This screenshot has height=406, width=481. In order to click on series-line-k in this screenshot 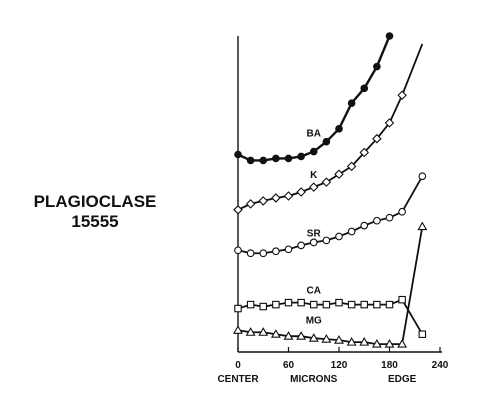, I will do `click(320, 152)`.